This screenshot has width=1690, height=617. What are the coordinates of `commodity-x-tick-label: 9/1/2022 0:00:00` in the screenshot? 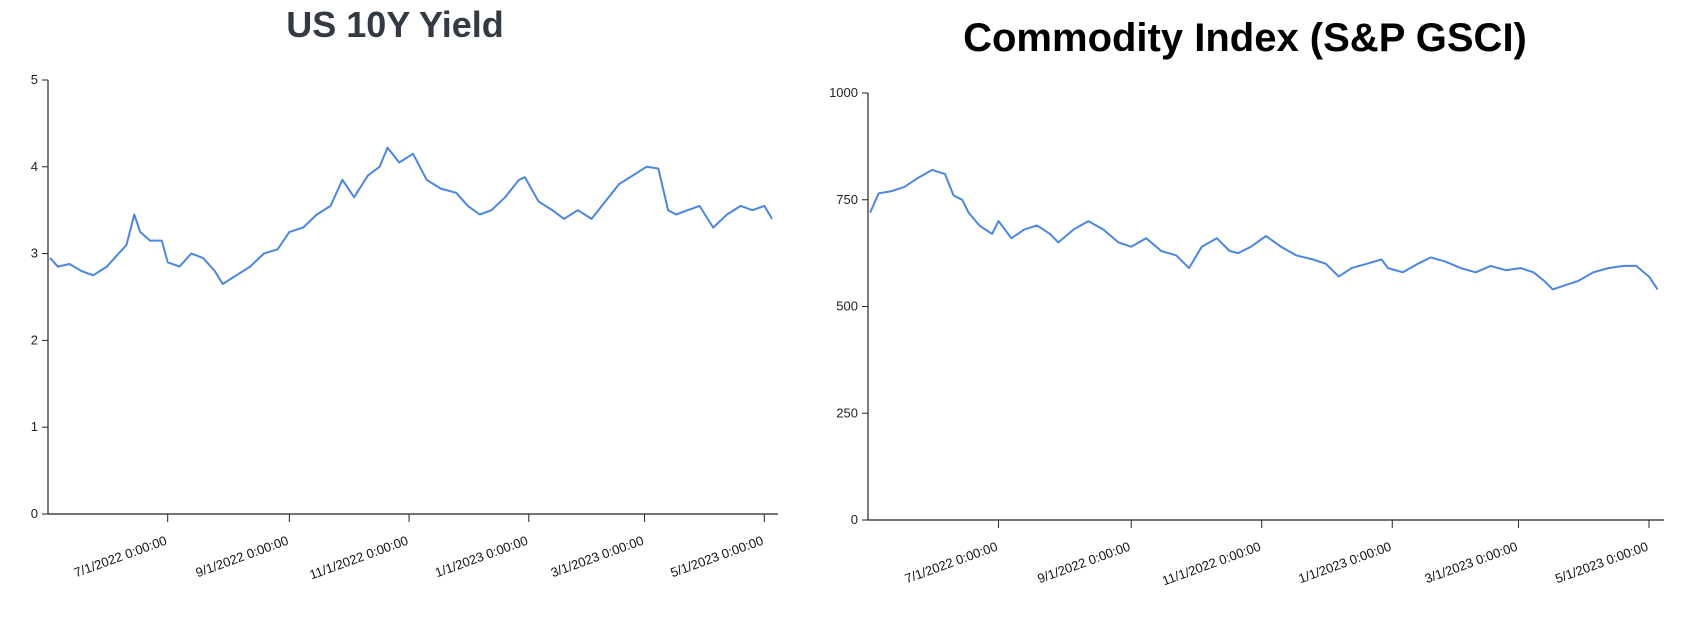 It's located at (1083, 562).